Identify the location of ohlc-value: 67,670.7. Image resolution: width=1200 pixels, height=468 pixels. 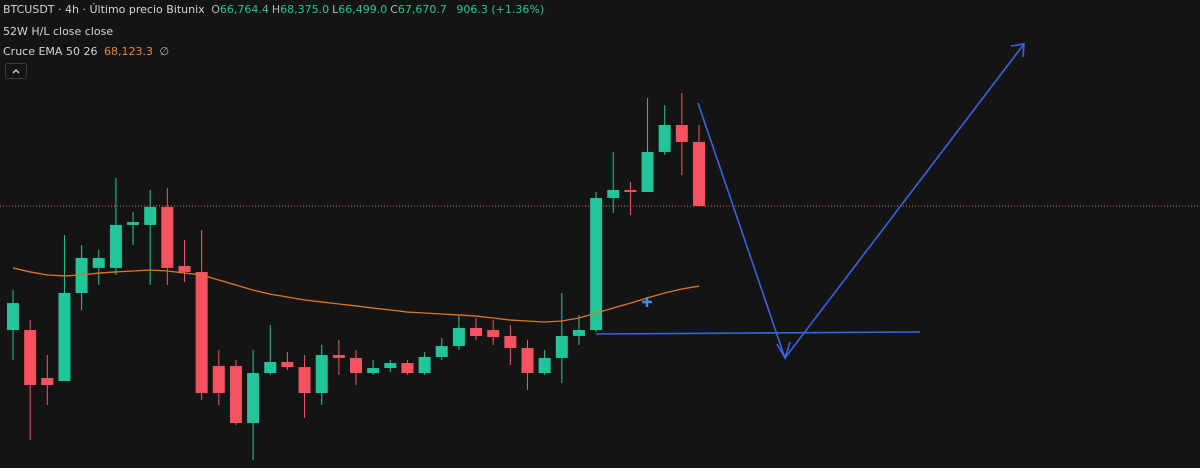
(422, 9).